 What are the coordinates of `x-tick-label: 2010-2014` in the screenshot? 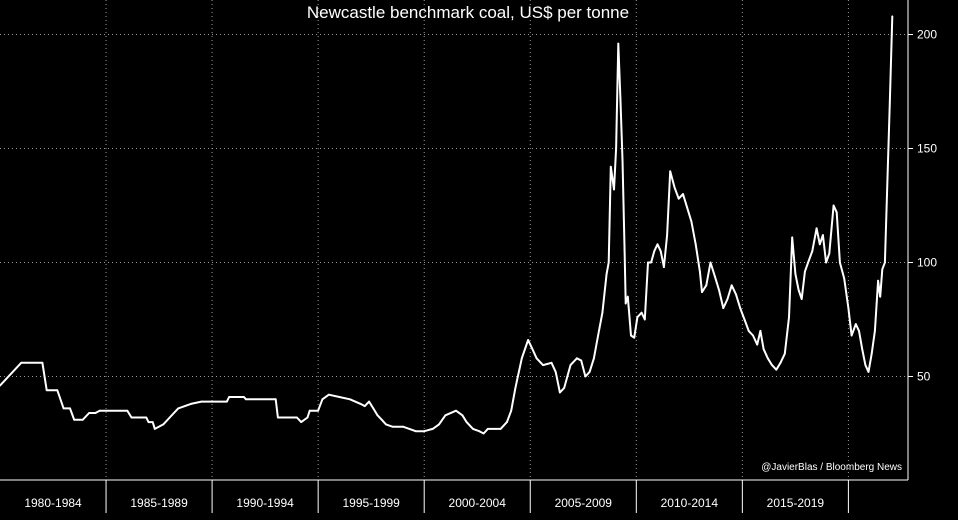 It's located at (690, 503).